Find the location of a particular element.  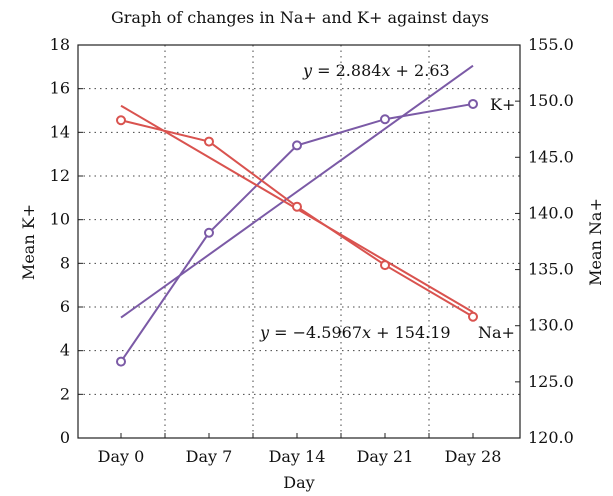

k-eq-x: x is located at coordinates (385, 70).